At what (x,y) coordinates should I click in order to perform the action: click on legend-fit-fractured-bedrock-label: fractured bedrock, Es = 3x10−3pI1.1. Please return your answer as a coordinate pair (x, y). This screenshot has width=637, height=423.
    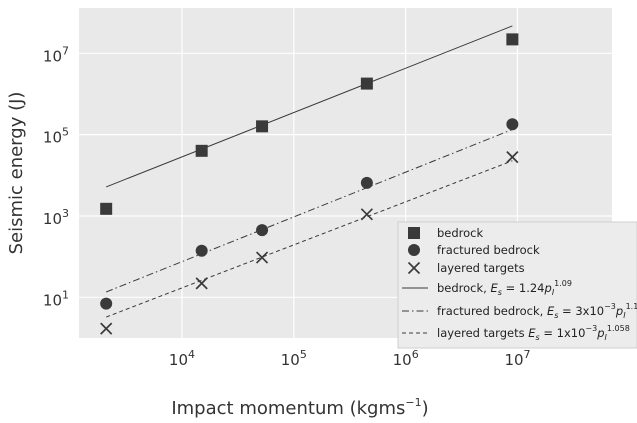
    Looking at the image, I should click on (537, 311).